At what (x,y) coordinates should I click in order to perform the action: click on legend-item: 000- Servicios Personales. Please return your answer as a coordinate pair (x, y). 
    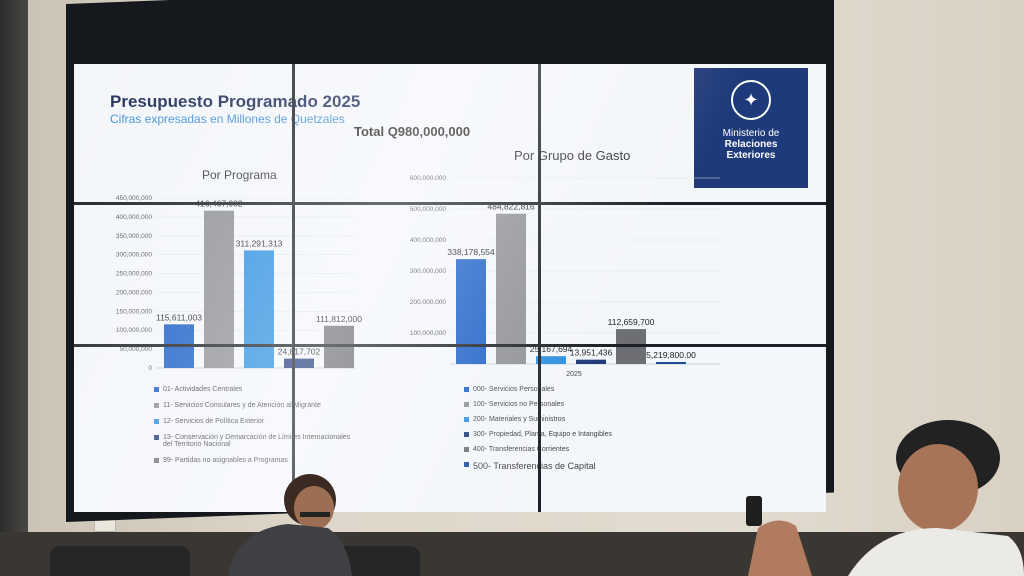
    Looking at the image, I should click on (584, 389).